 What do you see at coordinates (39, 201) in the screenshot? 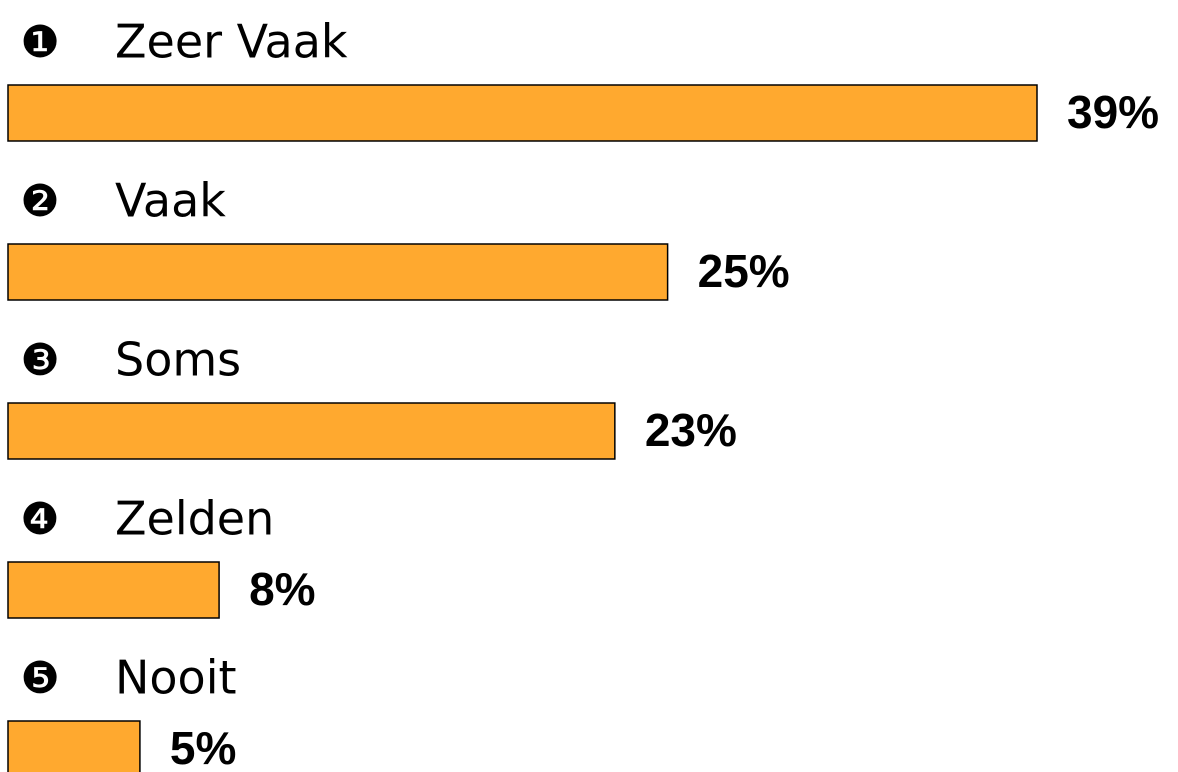
I see `category-marker: ❷` at bounding box center [39, 201].